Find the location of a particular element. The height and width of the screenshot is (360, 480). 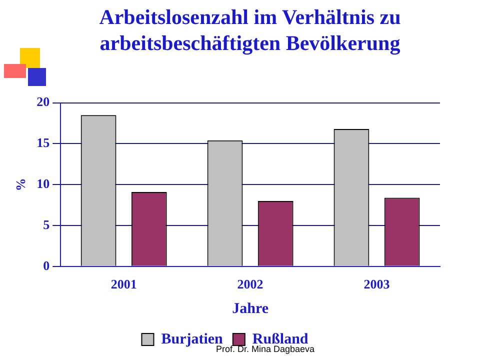

y-tick-label: 15 is located at coordinates (43, 142).